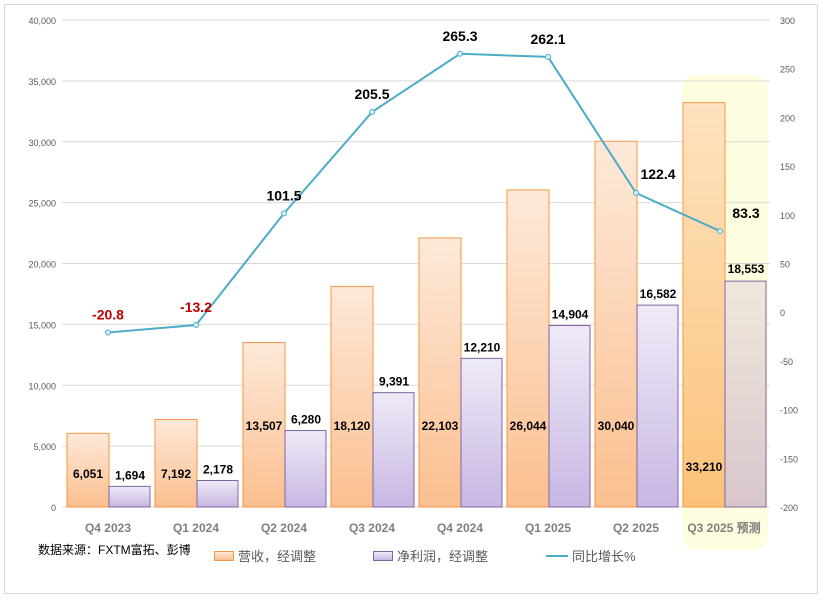 Image resolution: width=824 pixels, height=602 pixels. I want to click on label-profit: 9,391, so click(394, 382).